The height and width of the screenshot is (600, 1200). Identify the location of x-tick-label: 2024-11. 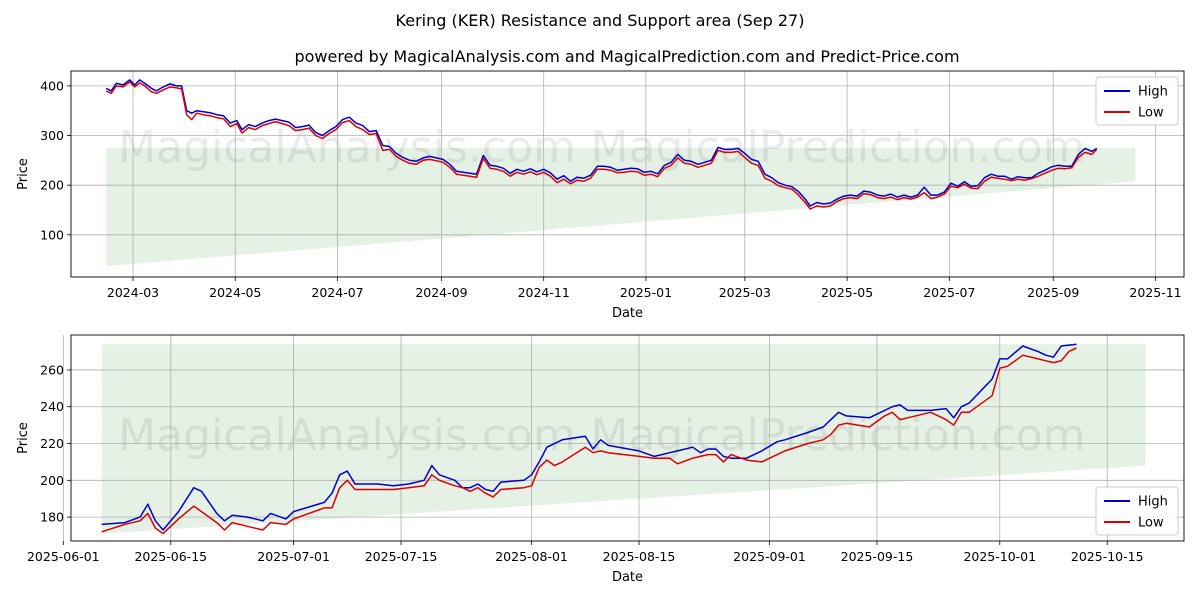
(544, 292).